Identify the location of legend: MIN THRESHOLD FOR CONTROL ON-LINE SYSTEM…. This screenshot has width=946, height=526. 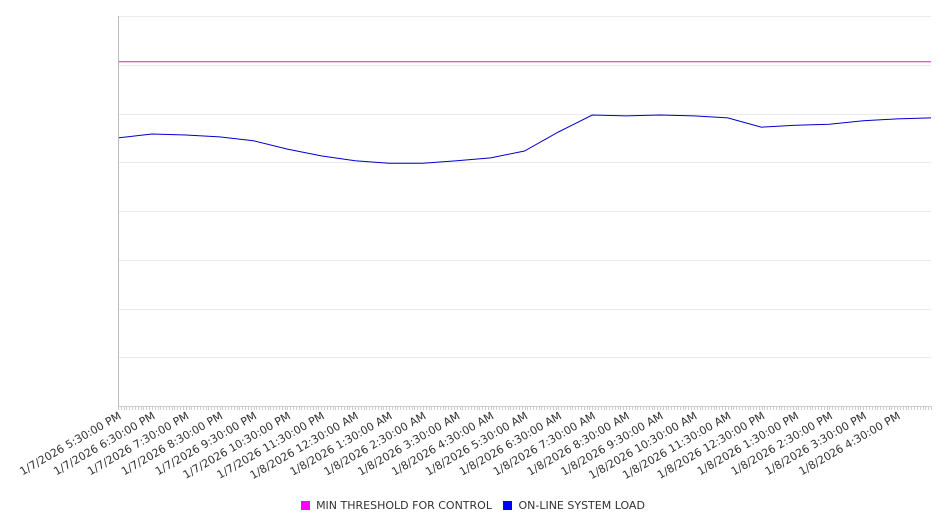
(473, 506).